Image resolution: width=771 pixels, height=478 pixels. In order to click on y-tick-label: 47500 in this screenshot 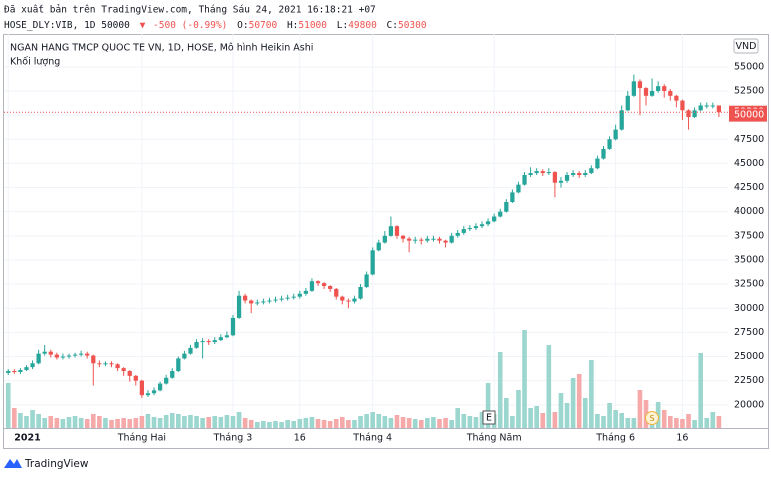, I will do `click(749, 139)`.